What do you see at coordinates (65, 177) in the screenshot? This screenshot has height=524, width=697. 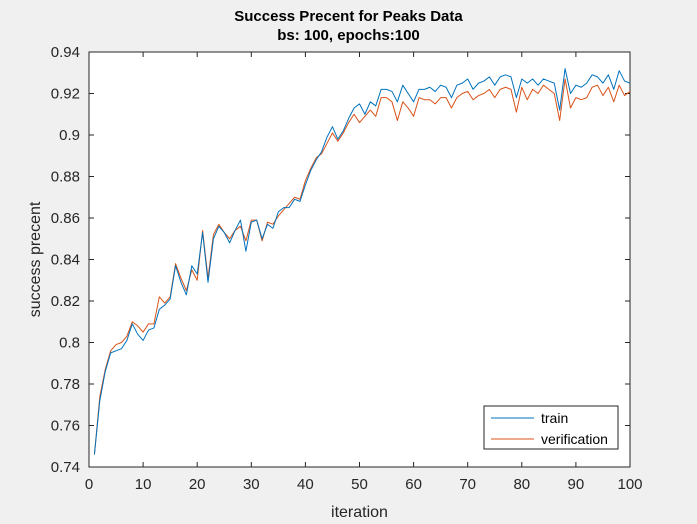 I see `y-tick-label: 0.88` at bounding box center [65, 177].